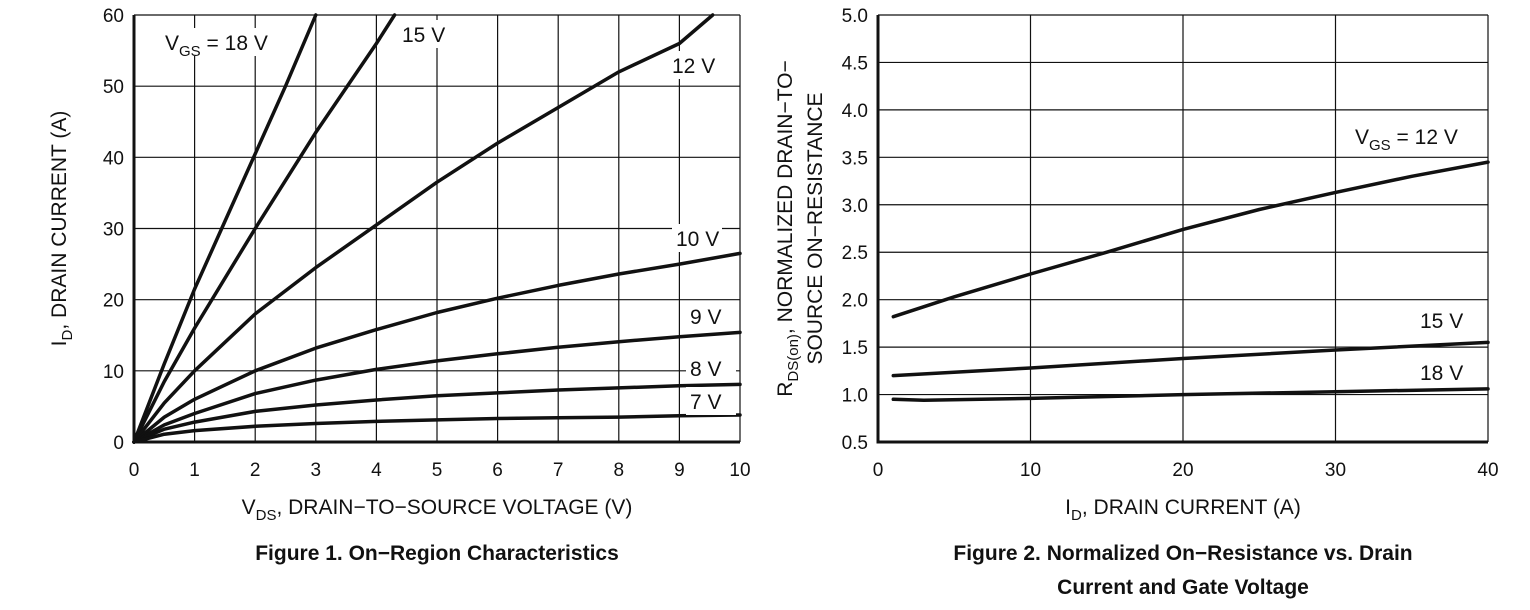 The height and width of the screenshot is (610, 1530). Describe the element at coordinates (255, 470) in the screenshot. I see `x-tick-label: 2` at that location.